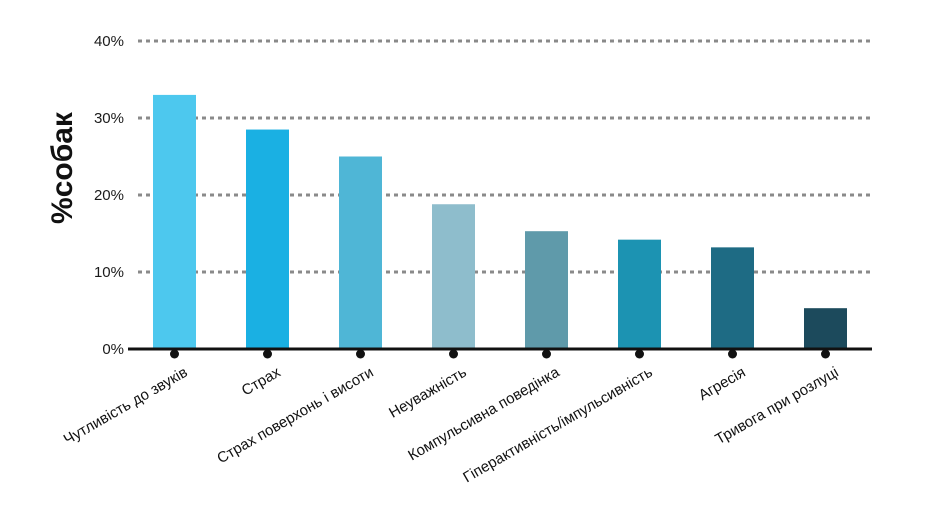  What do you see at coordinates (261, 381) in the screenshot?
I see `x-tick-label: Страх` at bounding box center [261, 381].